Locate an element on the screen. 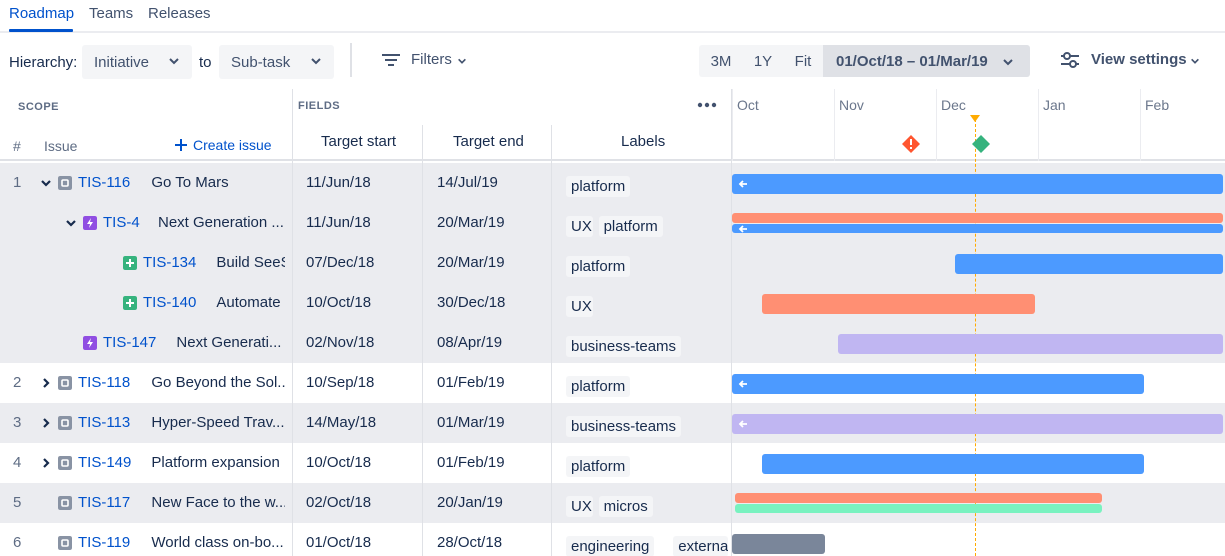 This screenshot has width=1225, height=556. tab-releases: Releases is located at coordinates (179, 13).